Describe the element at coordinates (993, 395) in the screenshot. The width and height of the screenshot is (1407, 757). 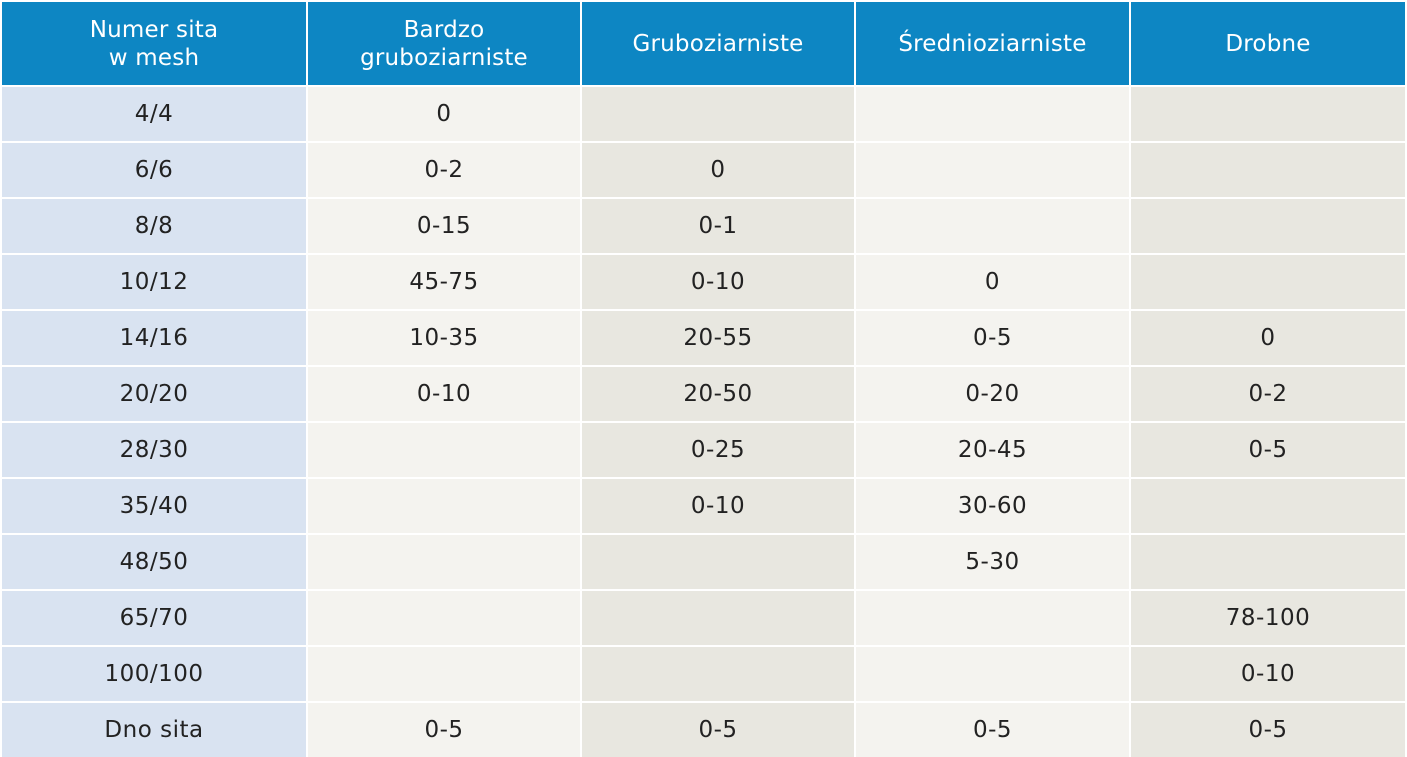
I see `value-cell: 0-20` at that location.